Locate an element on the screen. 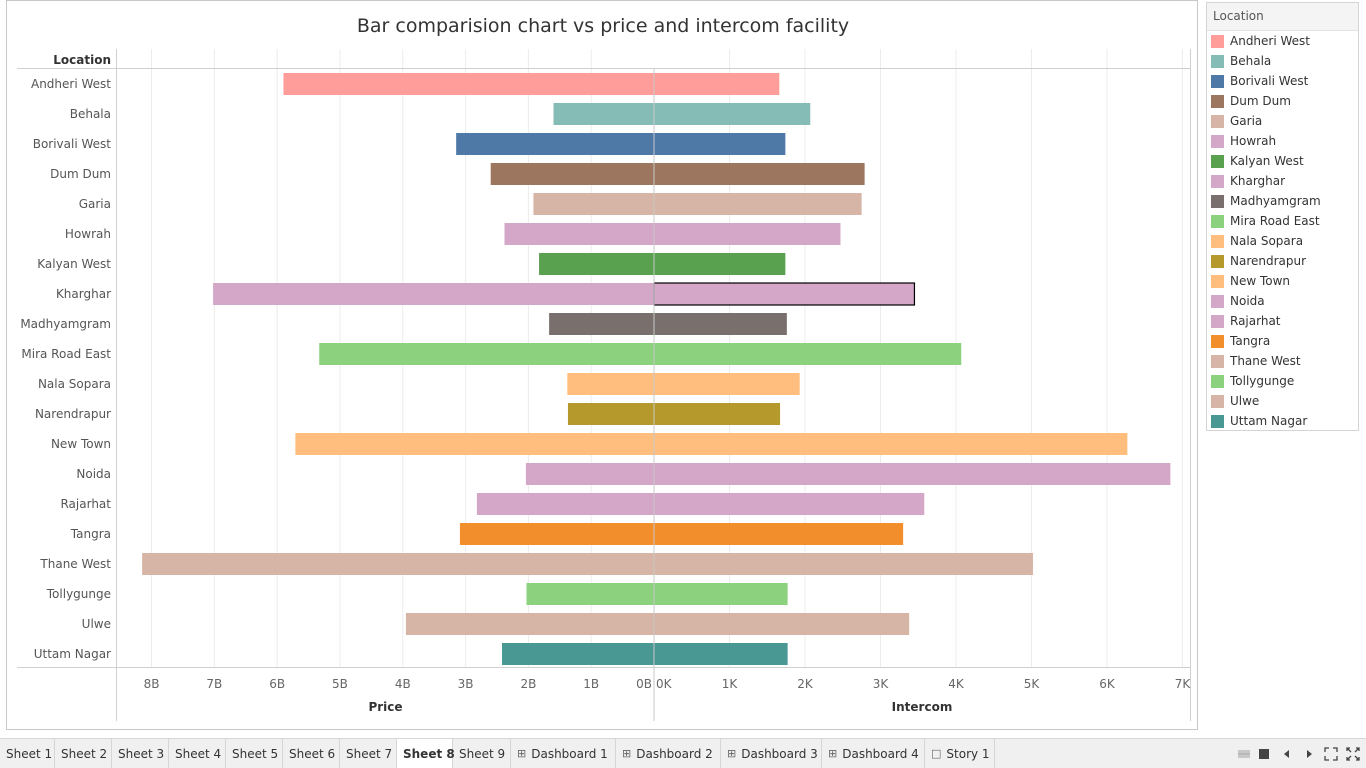  legend-item: Uttam Nagar is located at coordinates (1259, 421).